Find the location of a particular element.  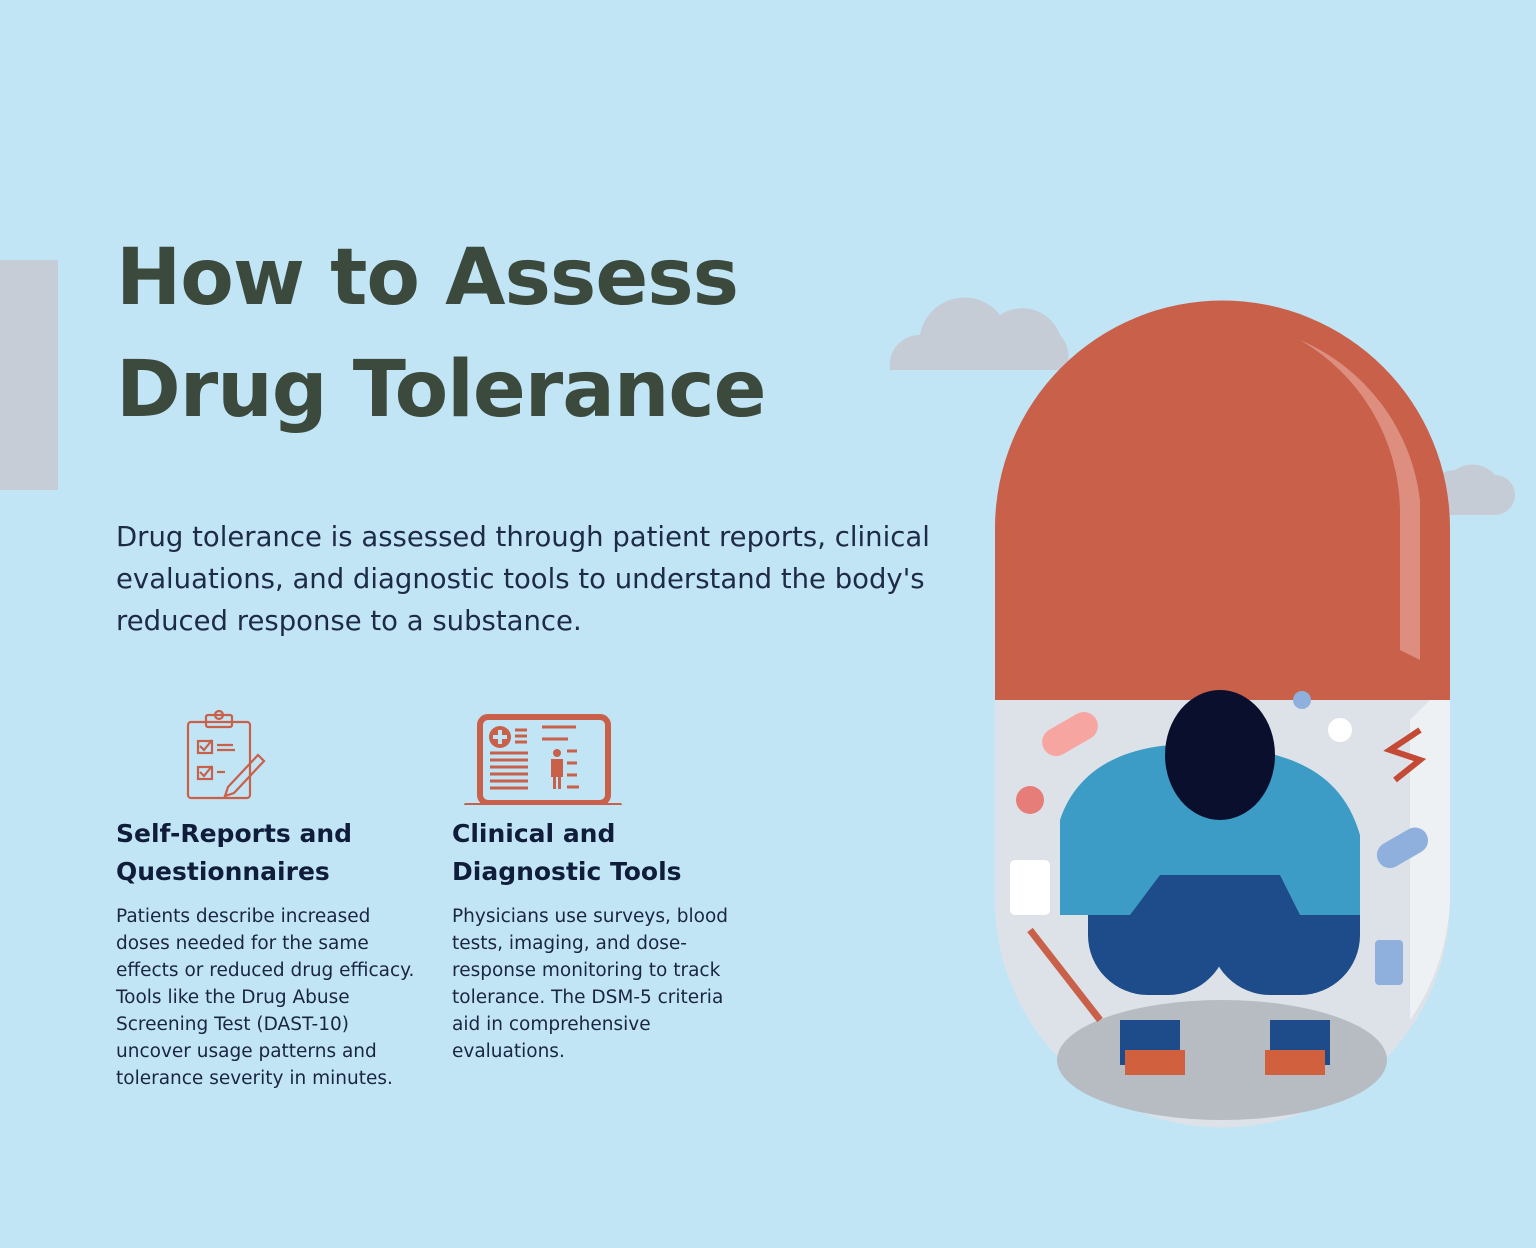

cloud-icon is located at coordinates (1202, 406).